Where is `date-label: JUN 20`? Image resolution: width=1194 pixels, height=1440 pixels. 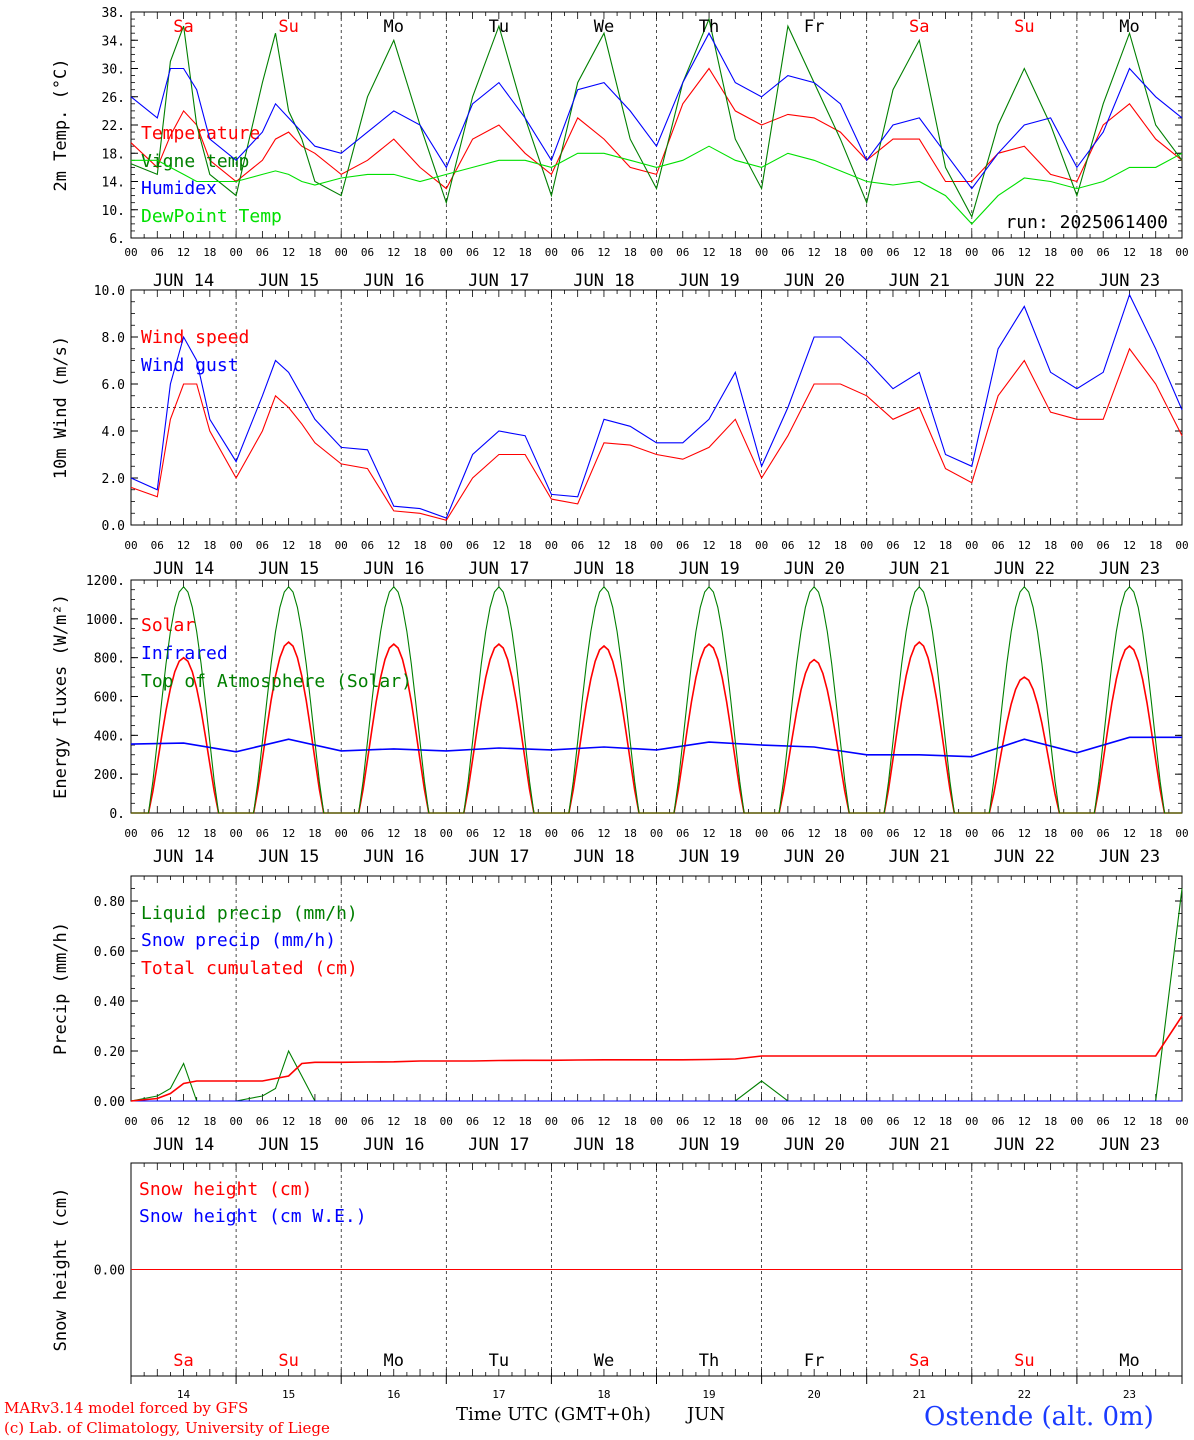
date-label: JUN 20 is located at coordinates (813, 857).